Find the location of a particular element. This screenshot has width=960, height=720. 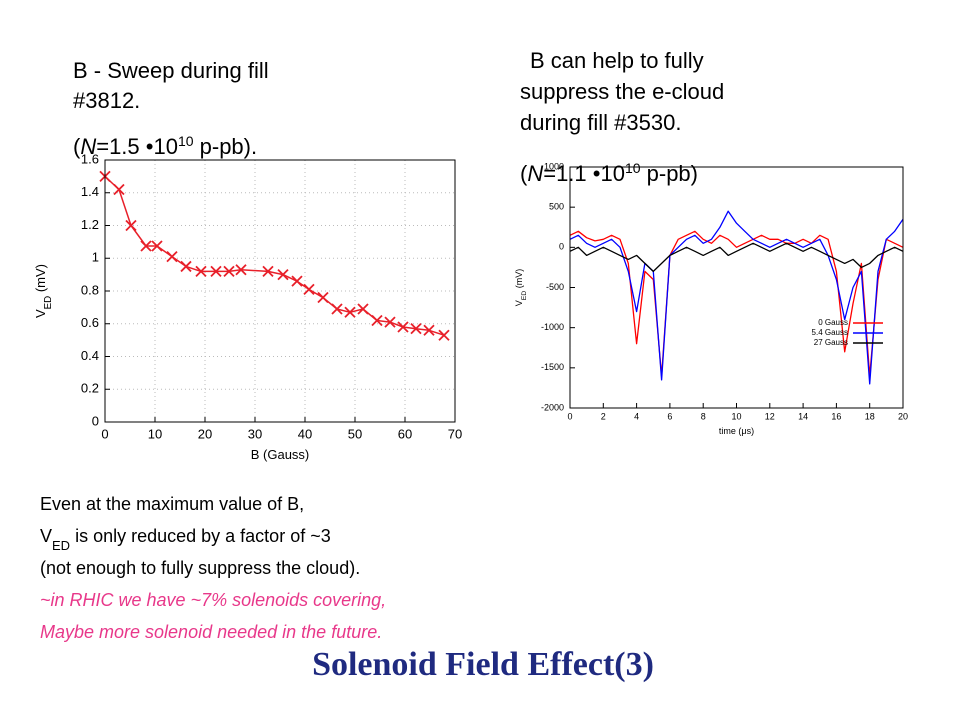

x-tick-label: 6 is located at coordinates (669, 416).